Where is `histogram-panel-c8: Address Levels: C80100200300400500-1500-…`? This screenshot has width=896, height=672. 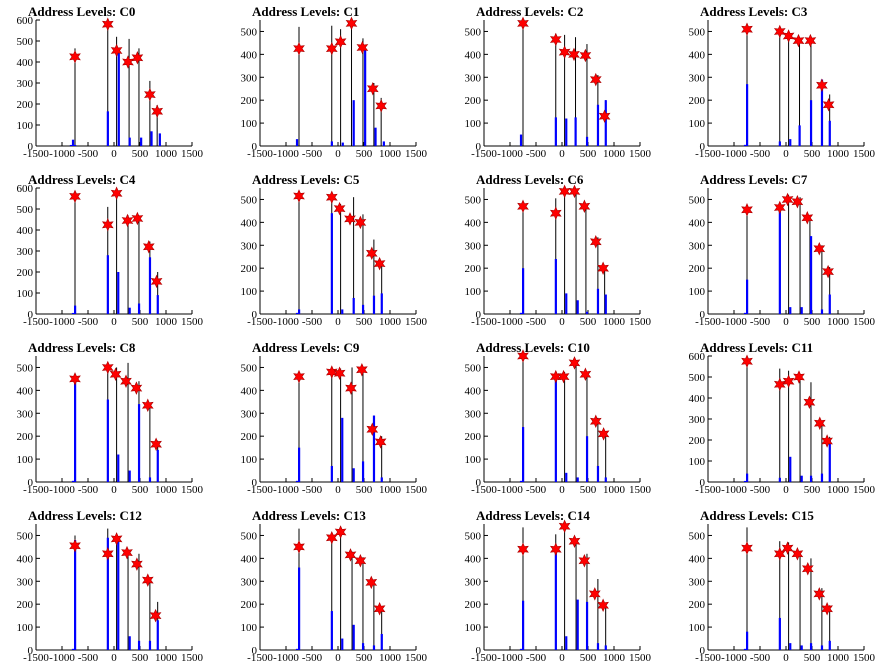 histogram-panel-c8: Address Levels: C80100200300400500-1500-… is located at coordinates (110, 418).